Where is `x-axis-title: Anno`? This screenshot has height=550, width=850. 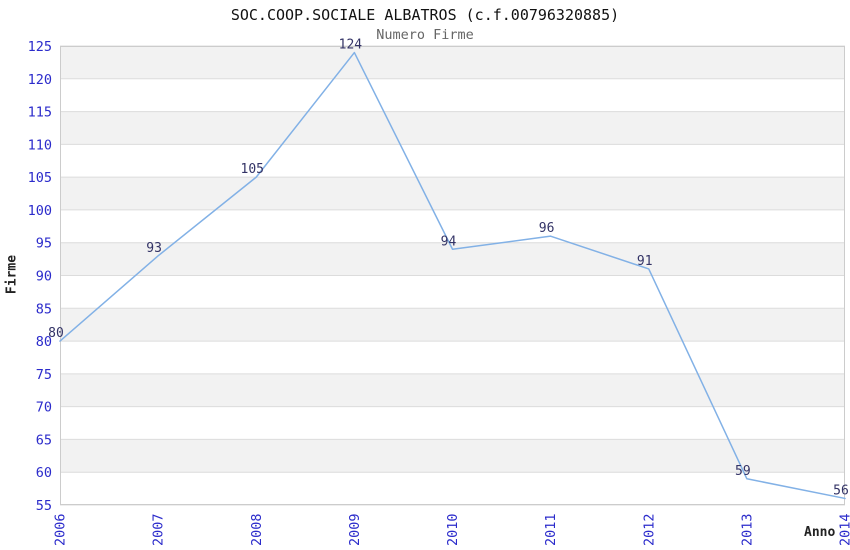
x-axis-title: Anno is located at coordinates (820, 532).